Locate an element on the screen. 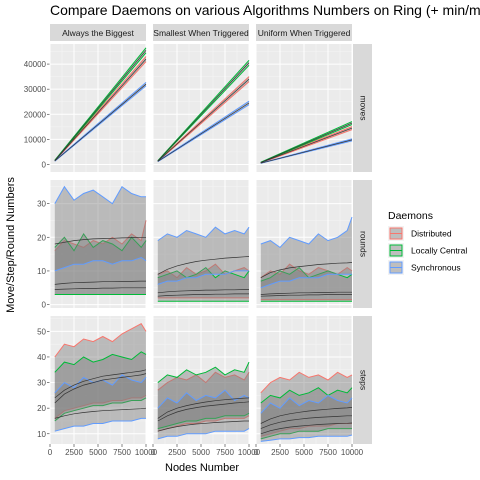 The height and width of the screenshot is (480, 480). y-axis-label: Move/Step/Round Numbers is located at coordinates (11, 245).